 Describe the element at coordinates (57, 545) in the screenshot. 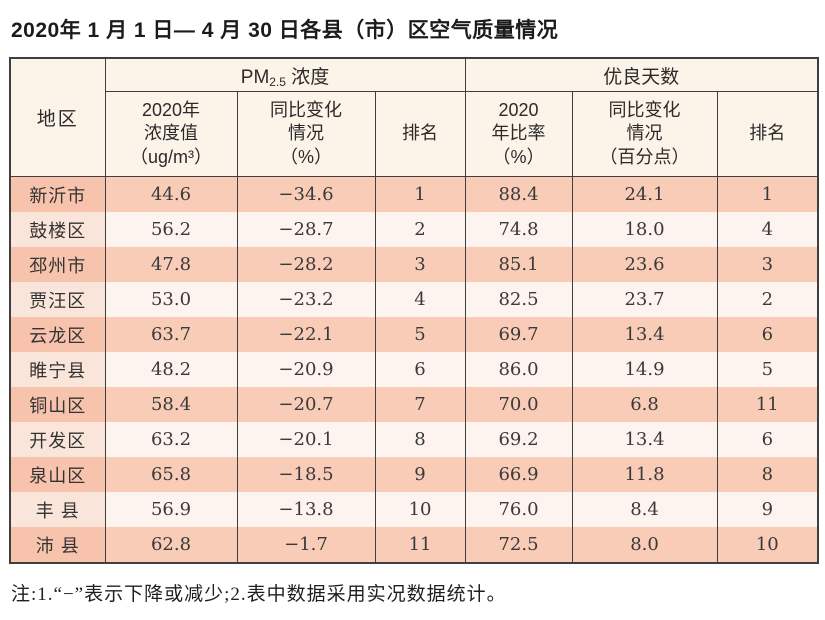

I see `cell-region: 沛 县` at that location.